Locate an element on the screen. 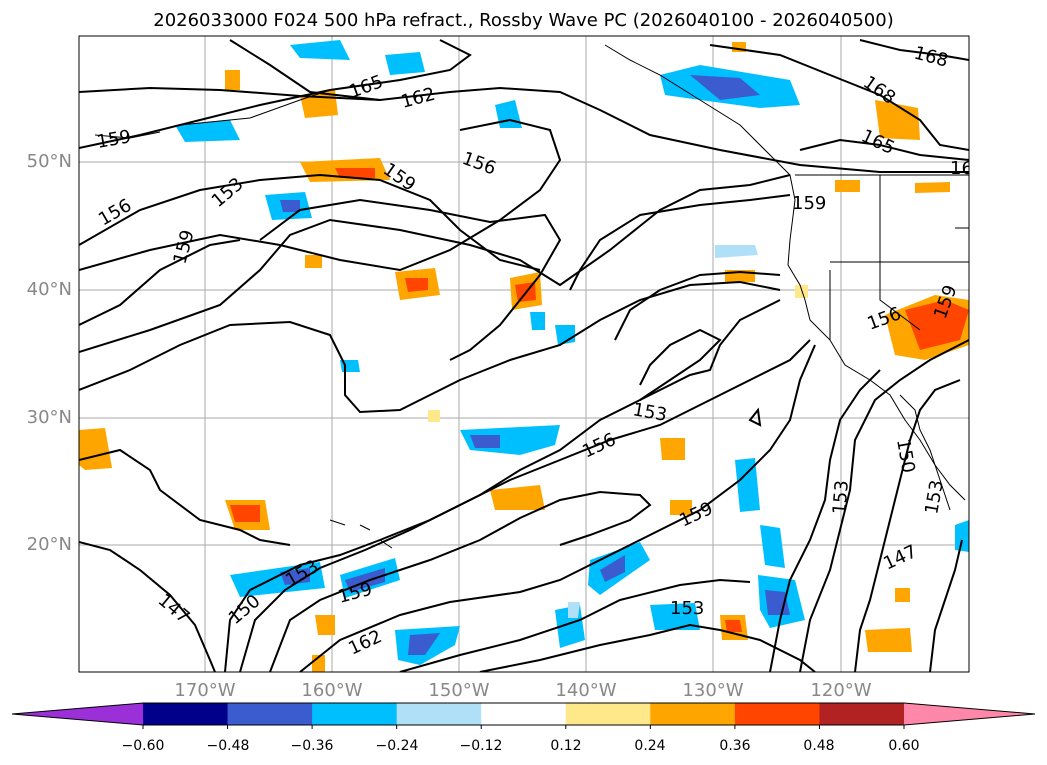  colorbar-tick-label: −0.36 is located at coordinates (312, 746).